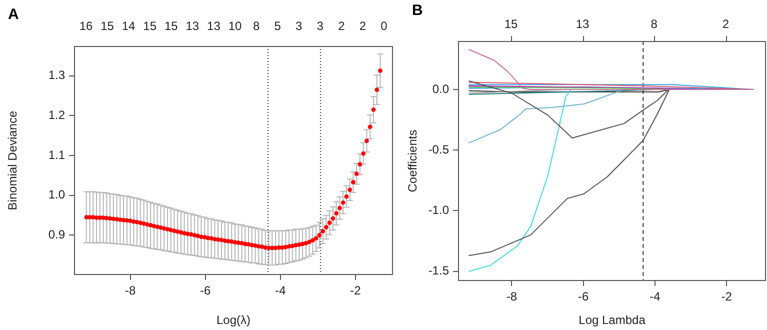  What do you see at coordinates (384, 26) in the screenshot?
I see `text: 0` at bounding box center [384, 26].